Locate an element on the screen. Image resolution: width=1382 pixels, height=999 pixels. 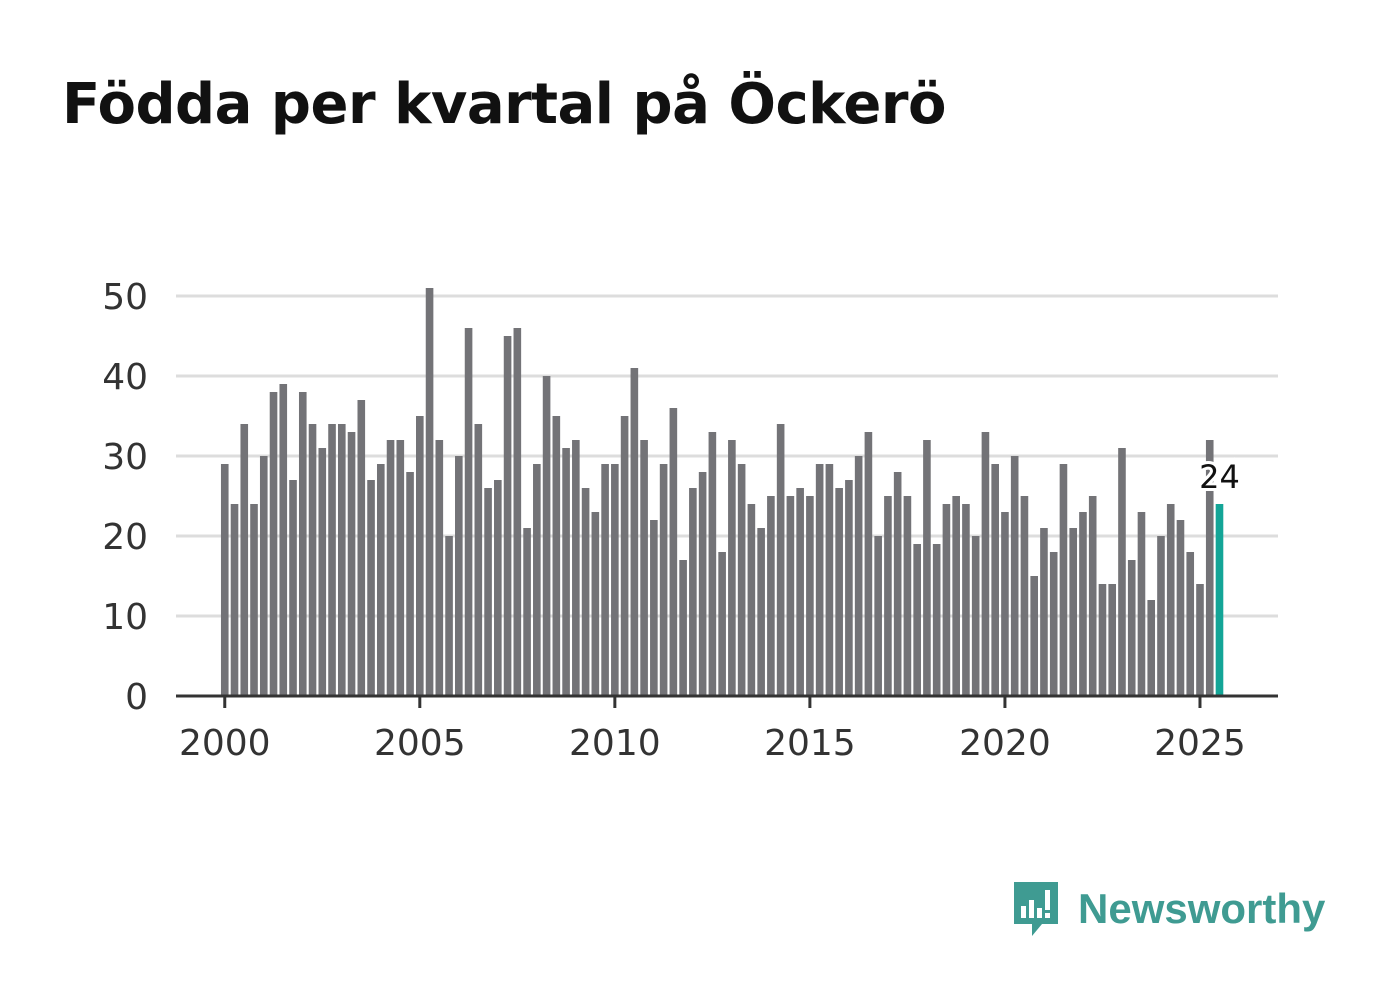
x-tick-label: 2000 is located at coordinates (225, 743).